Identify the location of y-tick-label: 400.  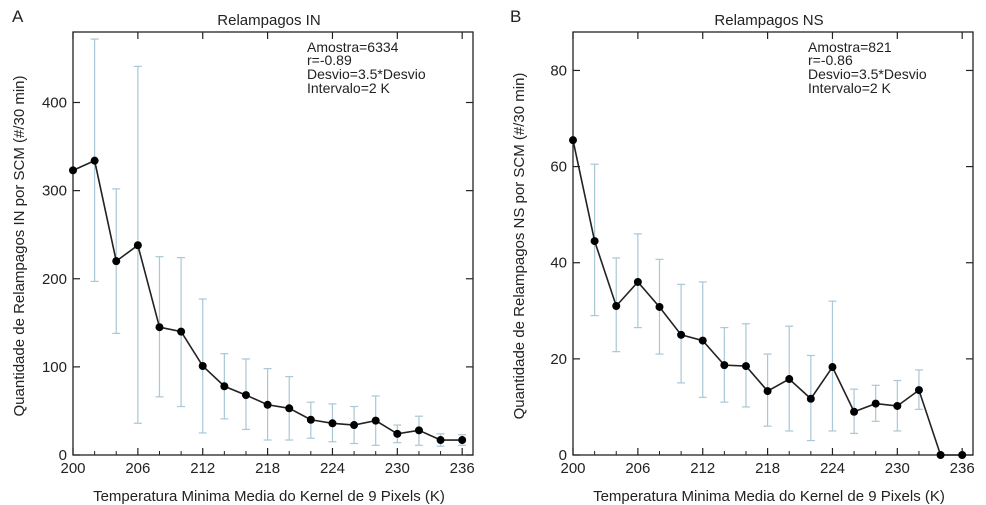
(54, 103).